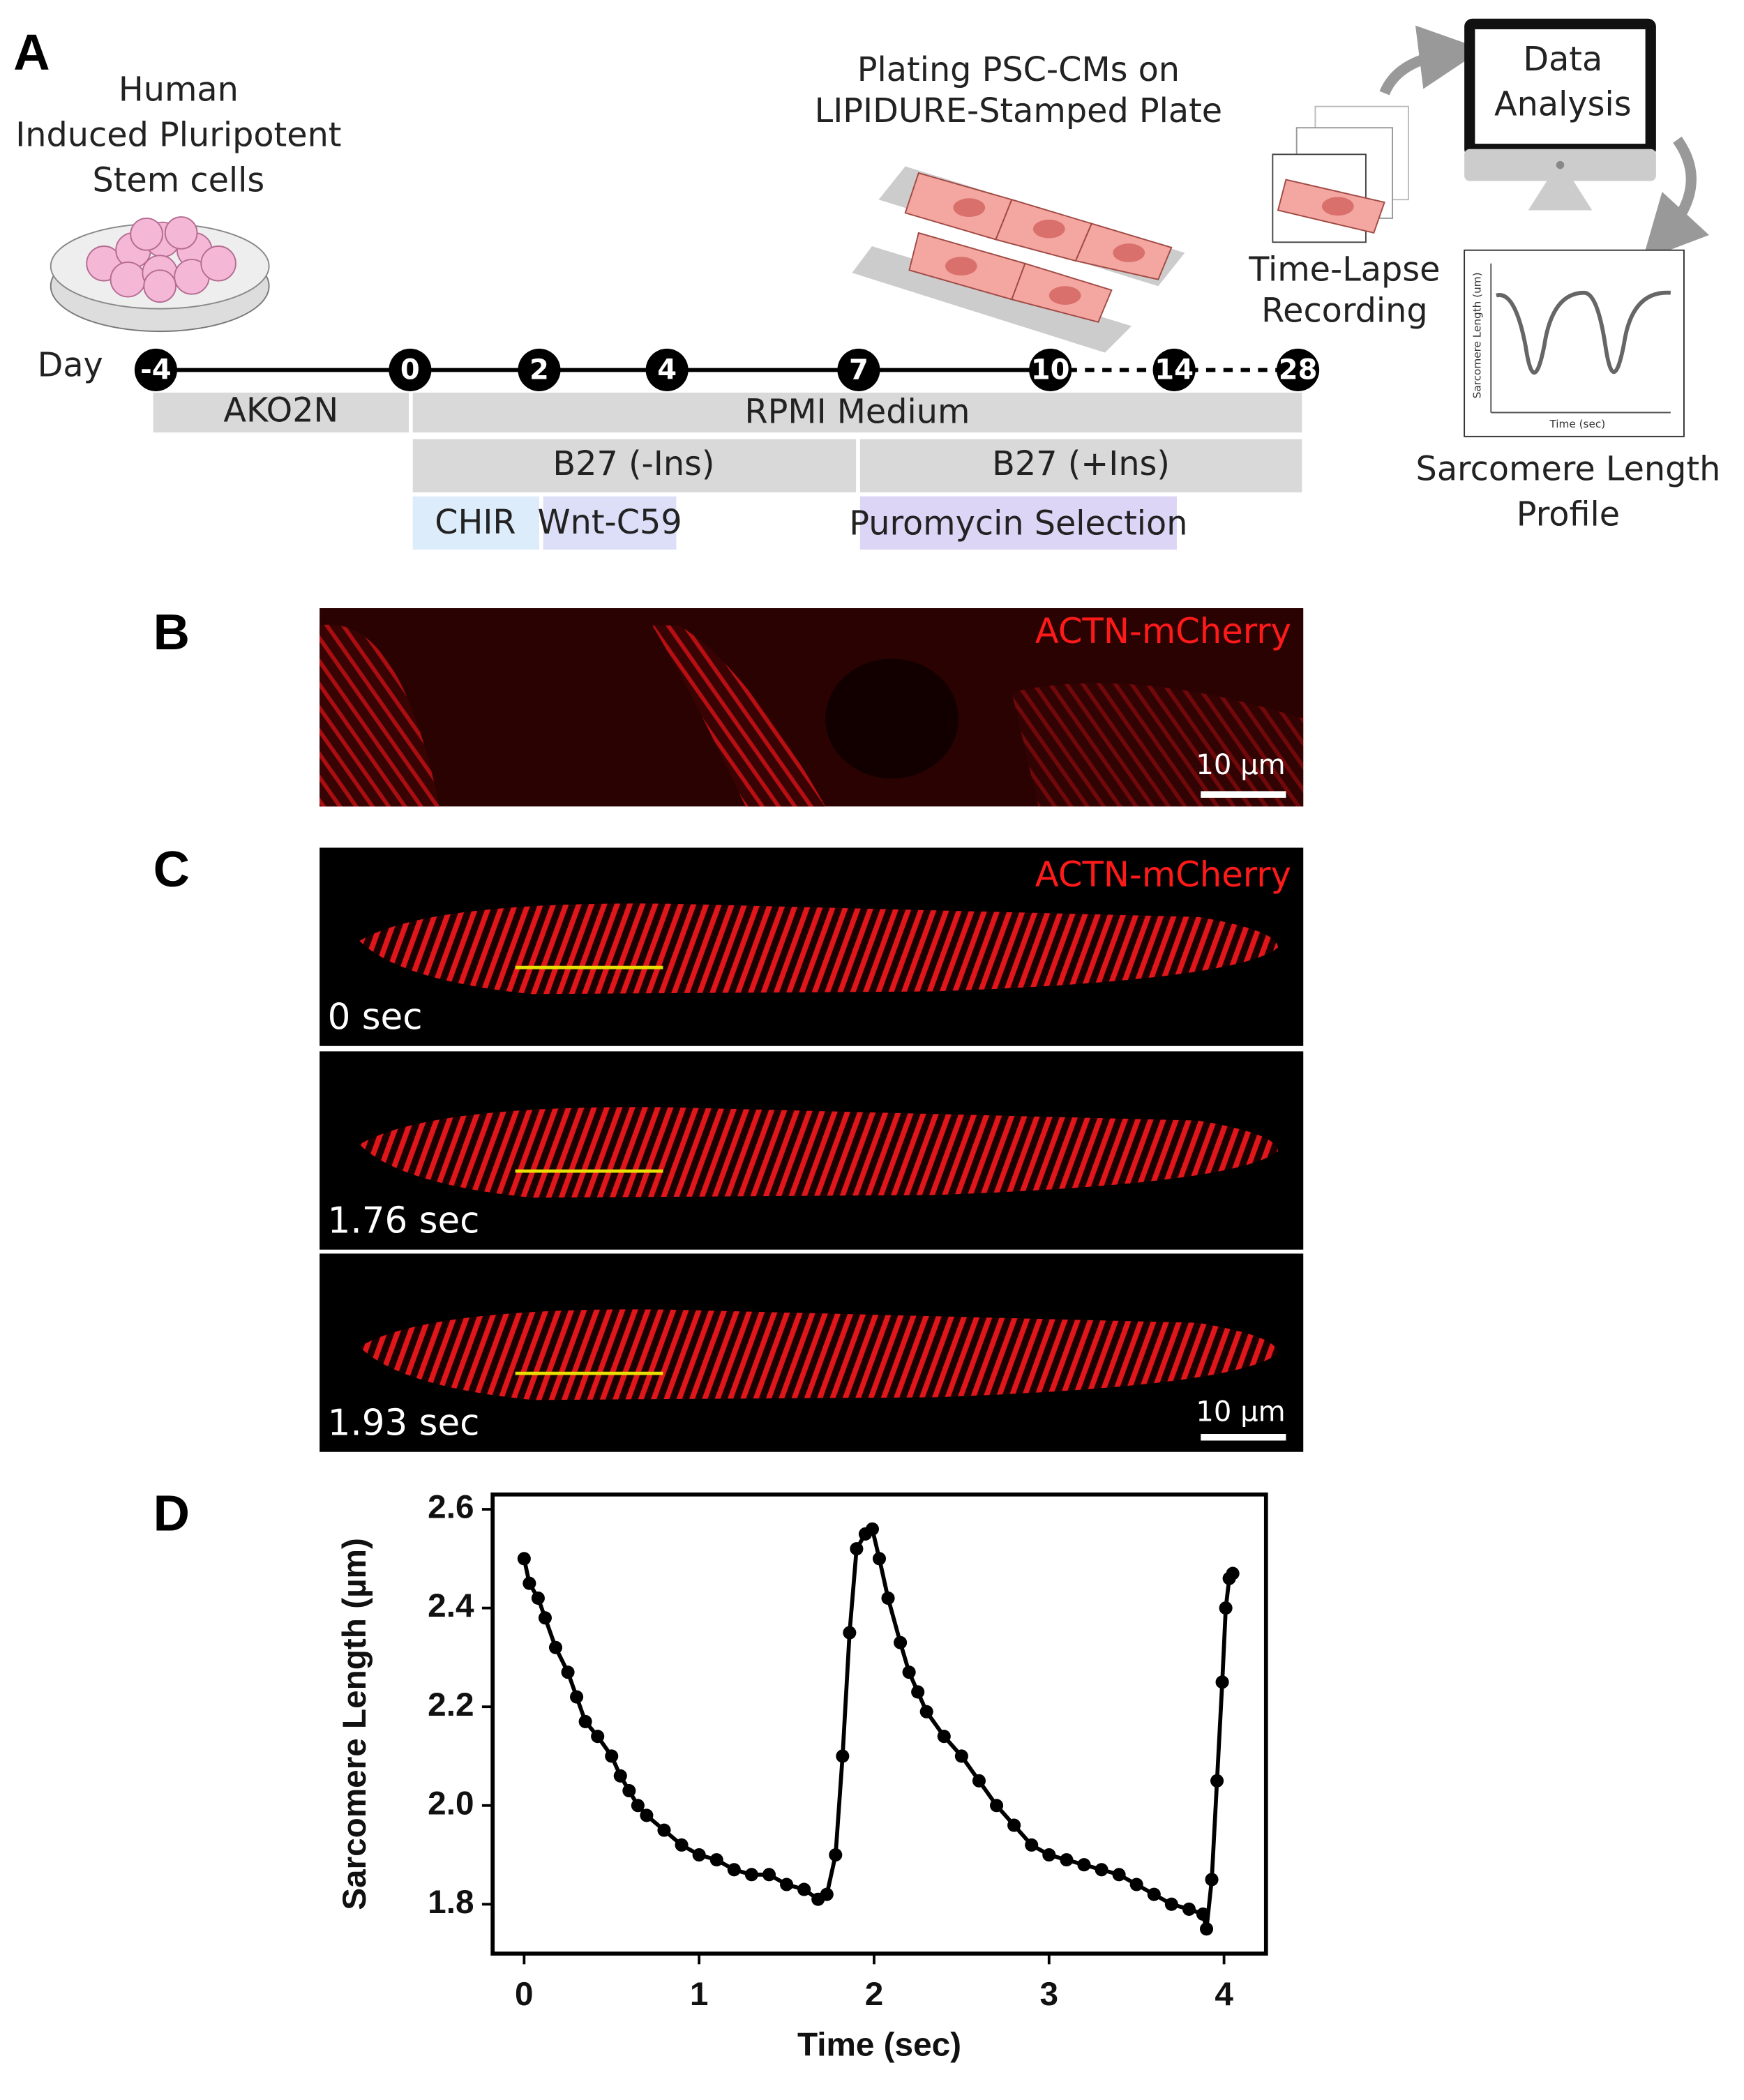 The height and width of the screenshot is (2100, 1744). I want to click on y-axis-label: Sarcomere Length (µm), so click(354, 1724).